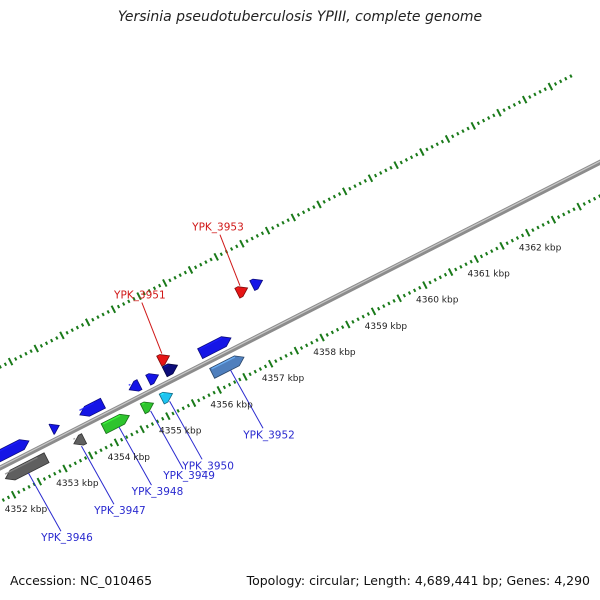 This screenshot has height=600, width=600. I want to click on gene-label-ypk-3951: YPK_3951, so click(139, 296).